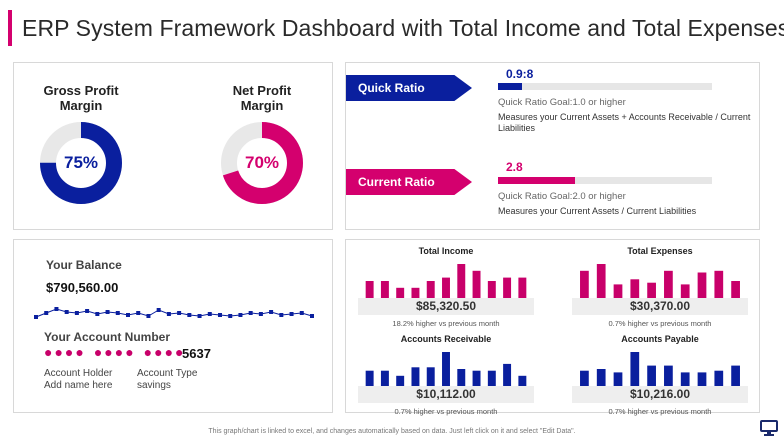  What do you see at coordinates (82, 287) in the screenshot?
I see `balance-value: $790,560.00` at bounding box center [82, 287].